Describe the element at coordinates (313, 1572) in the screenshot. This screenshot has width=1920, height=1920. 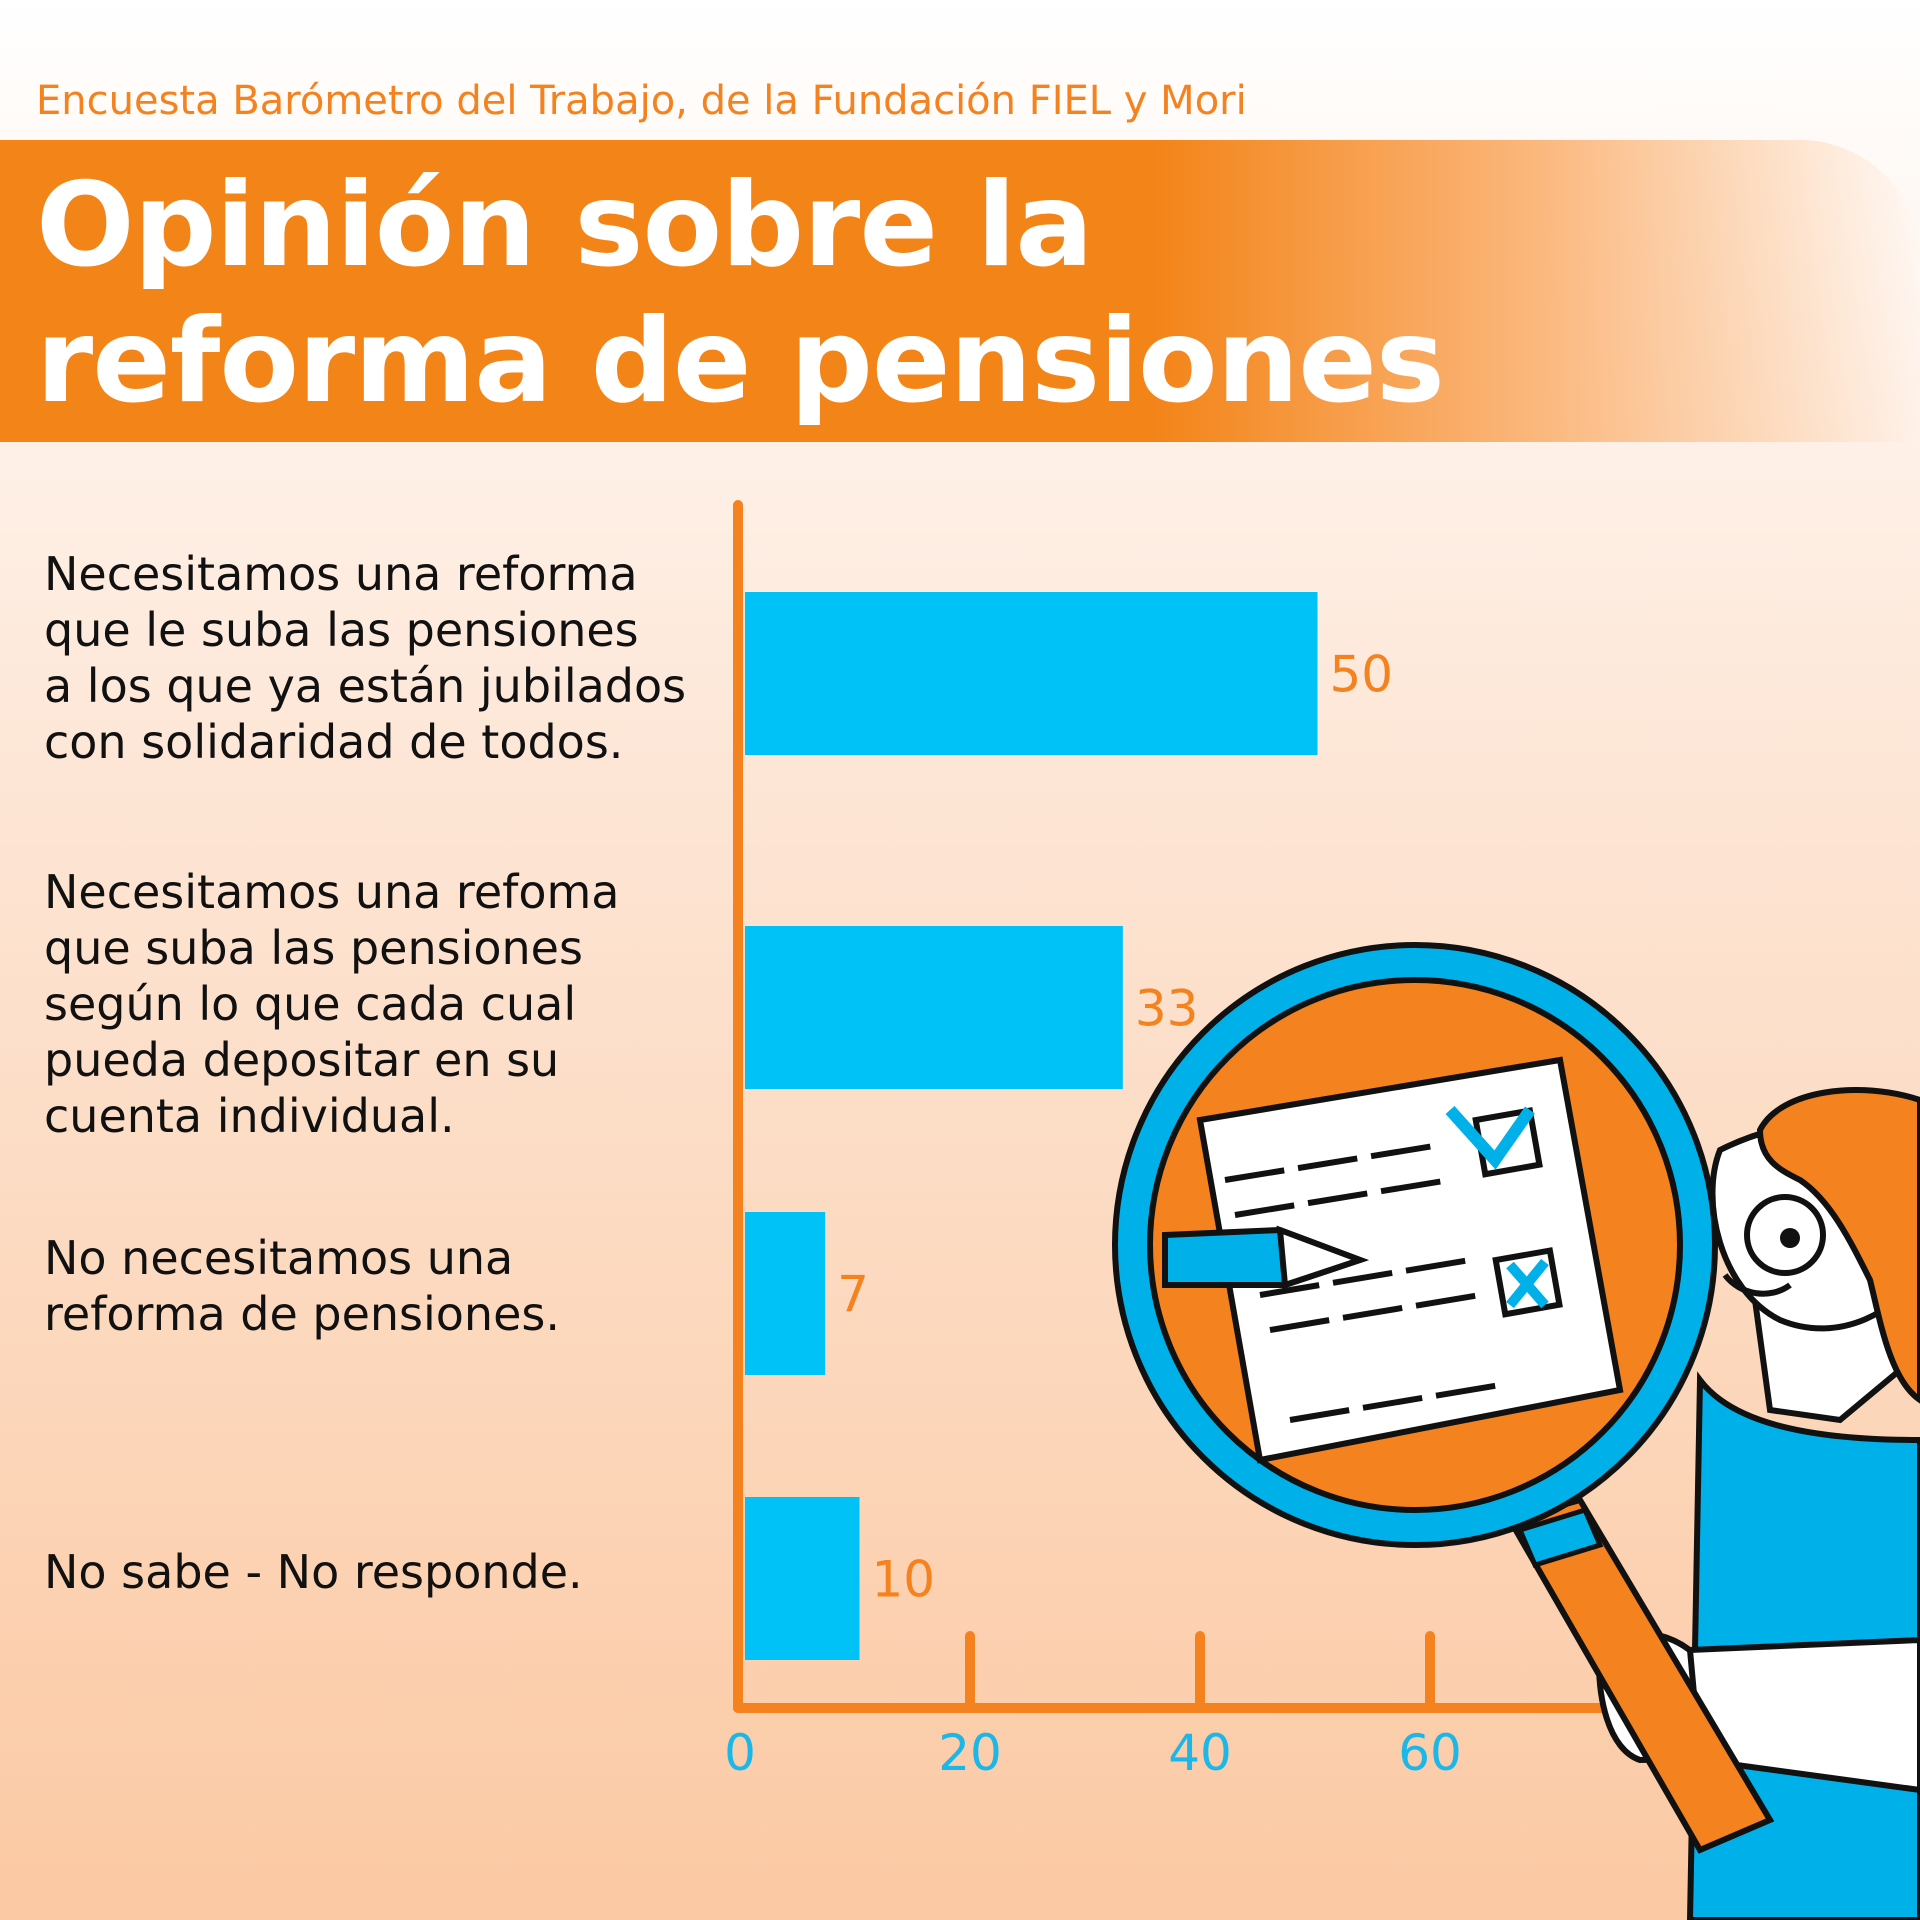
I see `category-label-4: No sabe - No responde.` at that location.